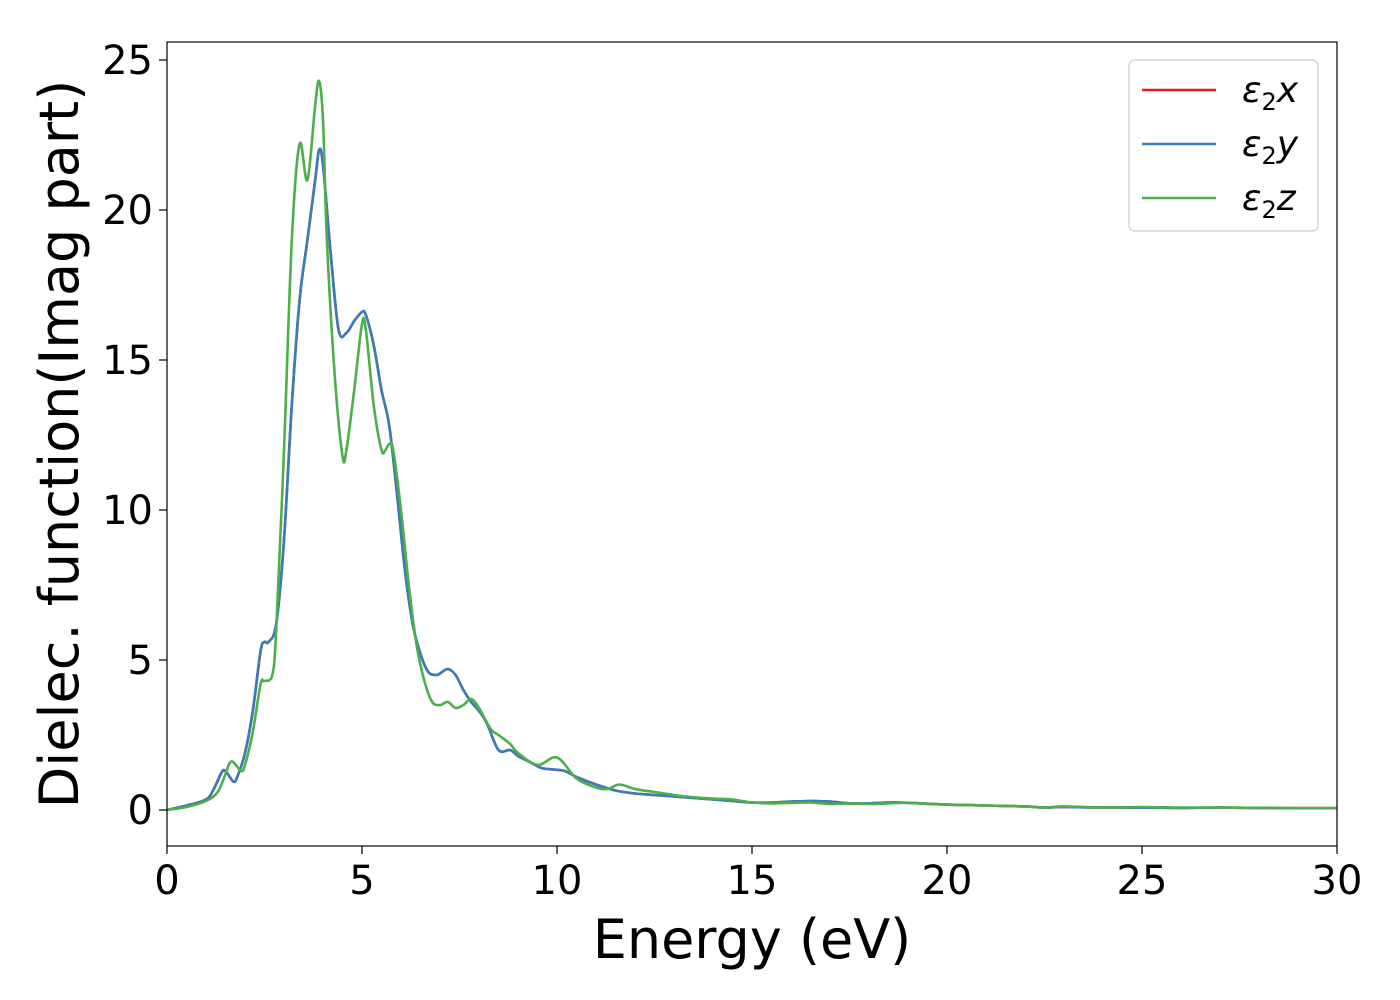 This screenshot has height=1000, width=1400. What do you see at coordinates (1270, 147) in the screenshot?
I see `legend-label-y: ε2y` at bounding box center [1270, 147].